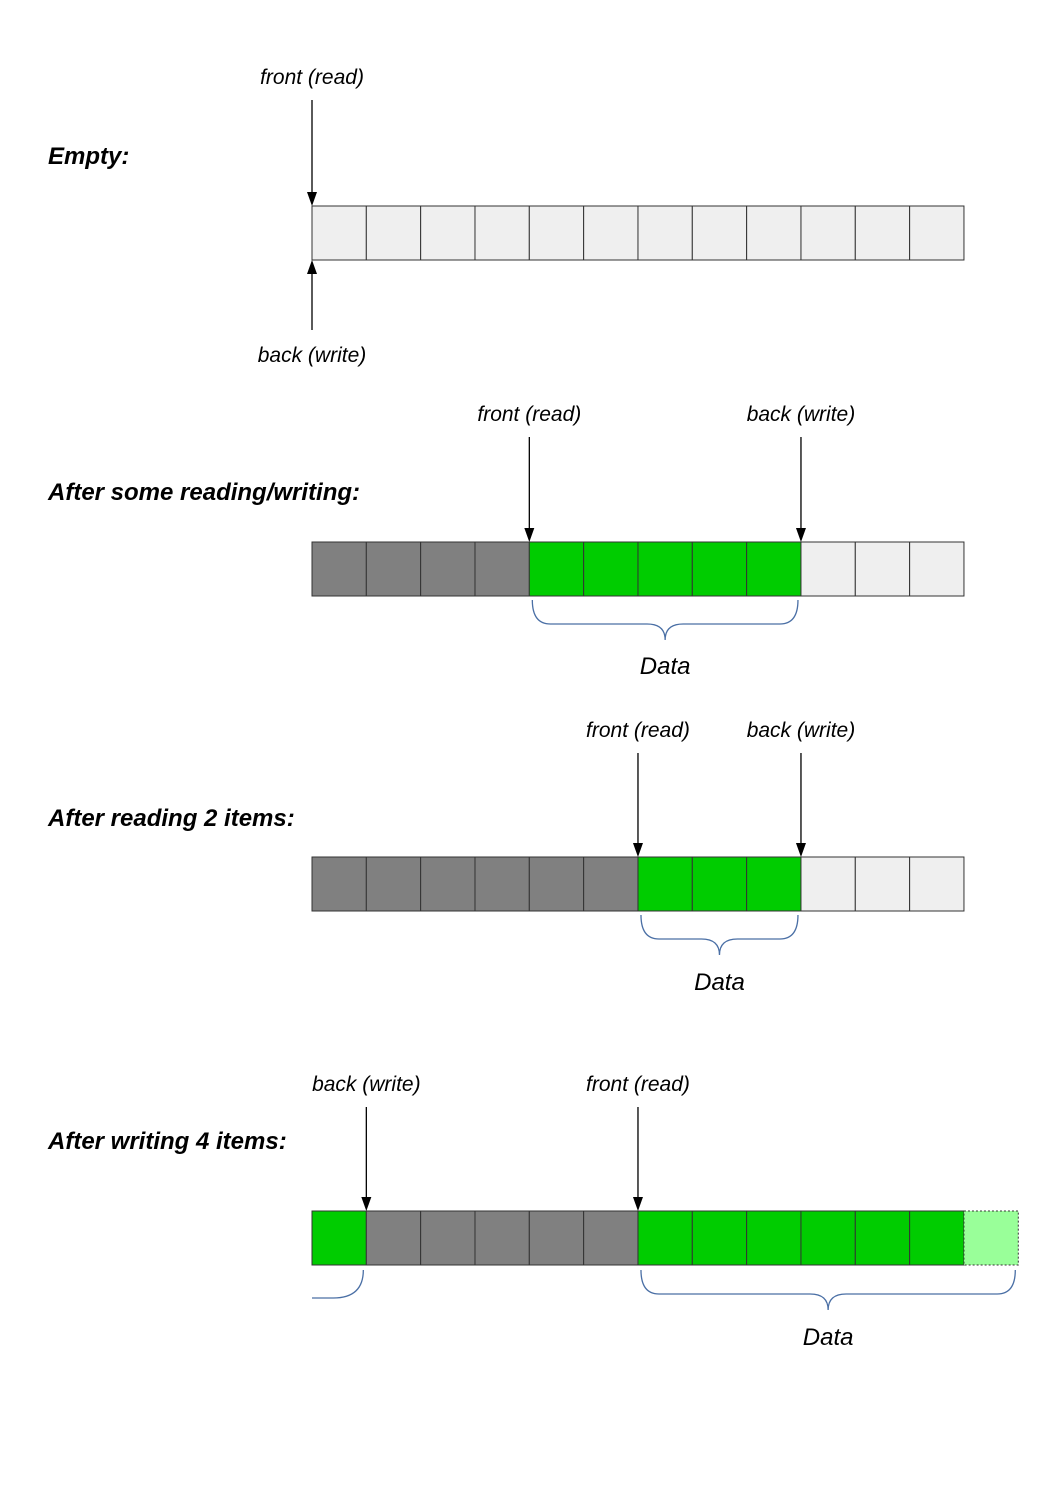  I want to click on section-3-pointer-back-arrowhead, so click(800, 850).